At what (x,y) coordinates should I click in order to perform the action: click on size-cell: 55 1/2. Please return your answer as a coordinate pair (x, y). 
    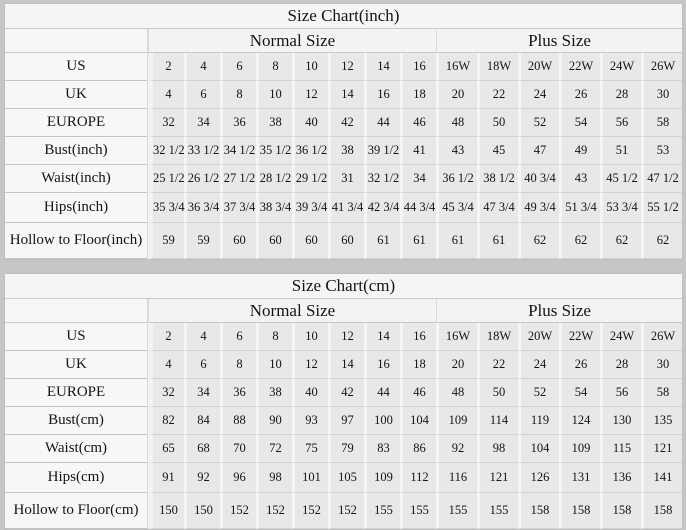
    Looking at the image, I should click on (661, 208).